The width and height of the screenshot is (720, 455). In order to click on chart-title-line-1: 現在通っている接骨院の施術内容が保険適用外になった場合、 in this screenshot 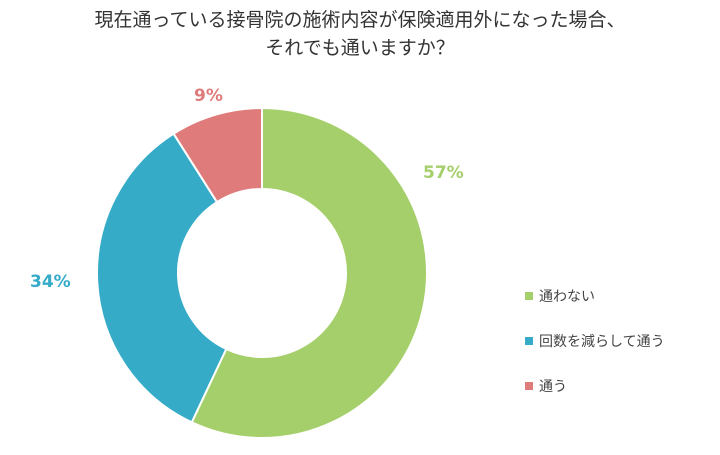, I will do `click(360, 20)`.